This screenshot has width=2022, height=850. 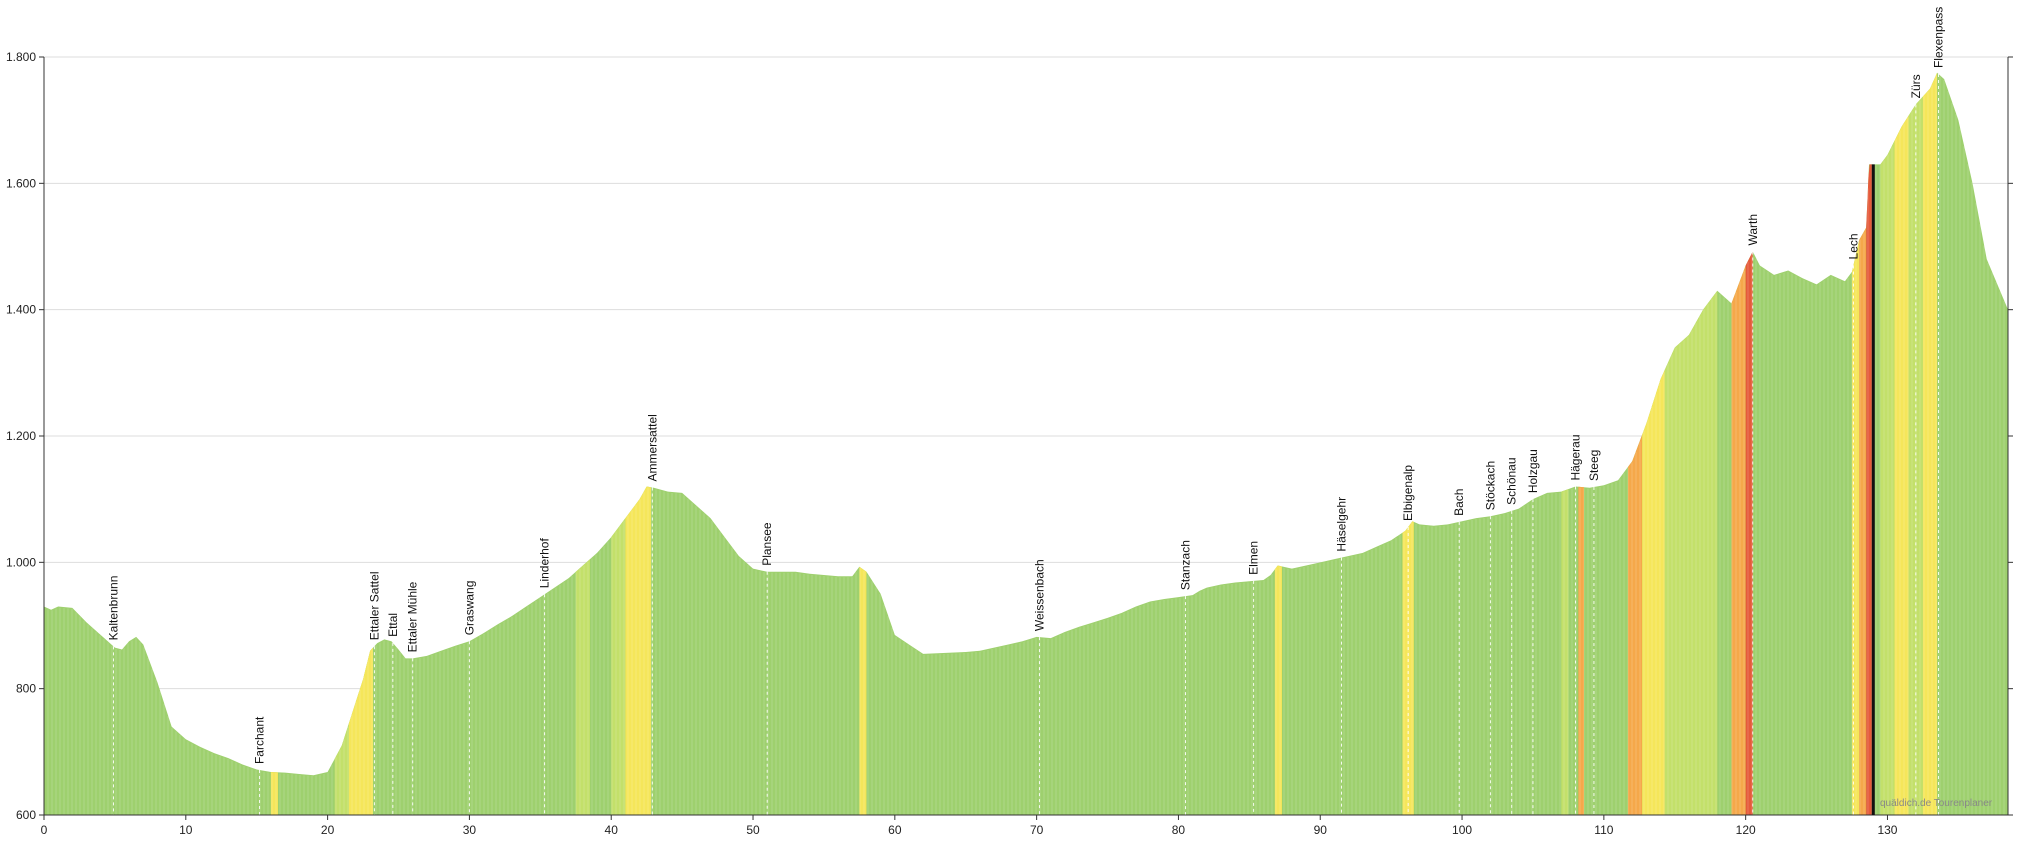 What do you see at coordinates (1746, 830) in the screenshot?
I see `x-tick-label: 120` at bounding box center [1746, 830].